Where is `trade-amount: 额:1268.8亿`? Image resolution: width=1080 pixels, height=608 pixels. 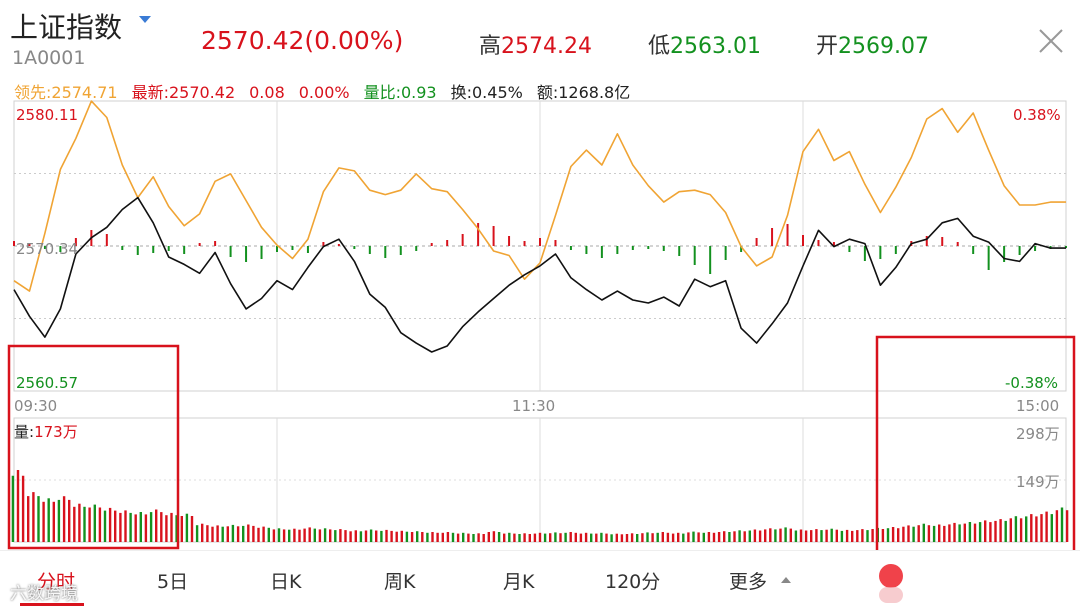 trade-amount: 额:1268.8亿 is located at coordinates (583, 92).